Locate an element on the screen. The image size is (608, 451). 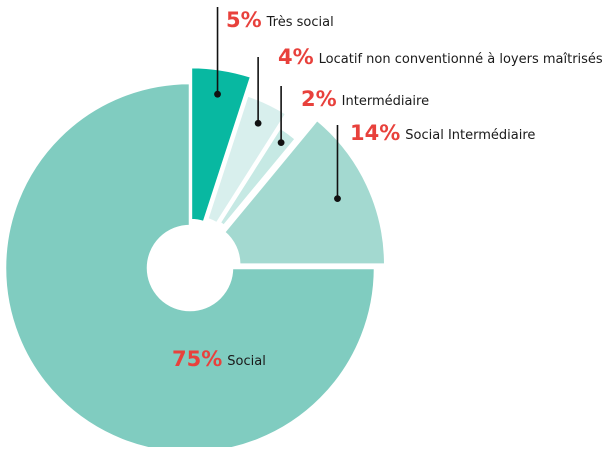
slice-category-label: Social Intermédiaire is located at coordinates (470, 135).